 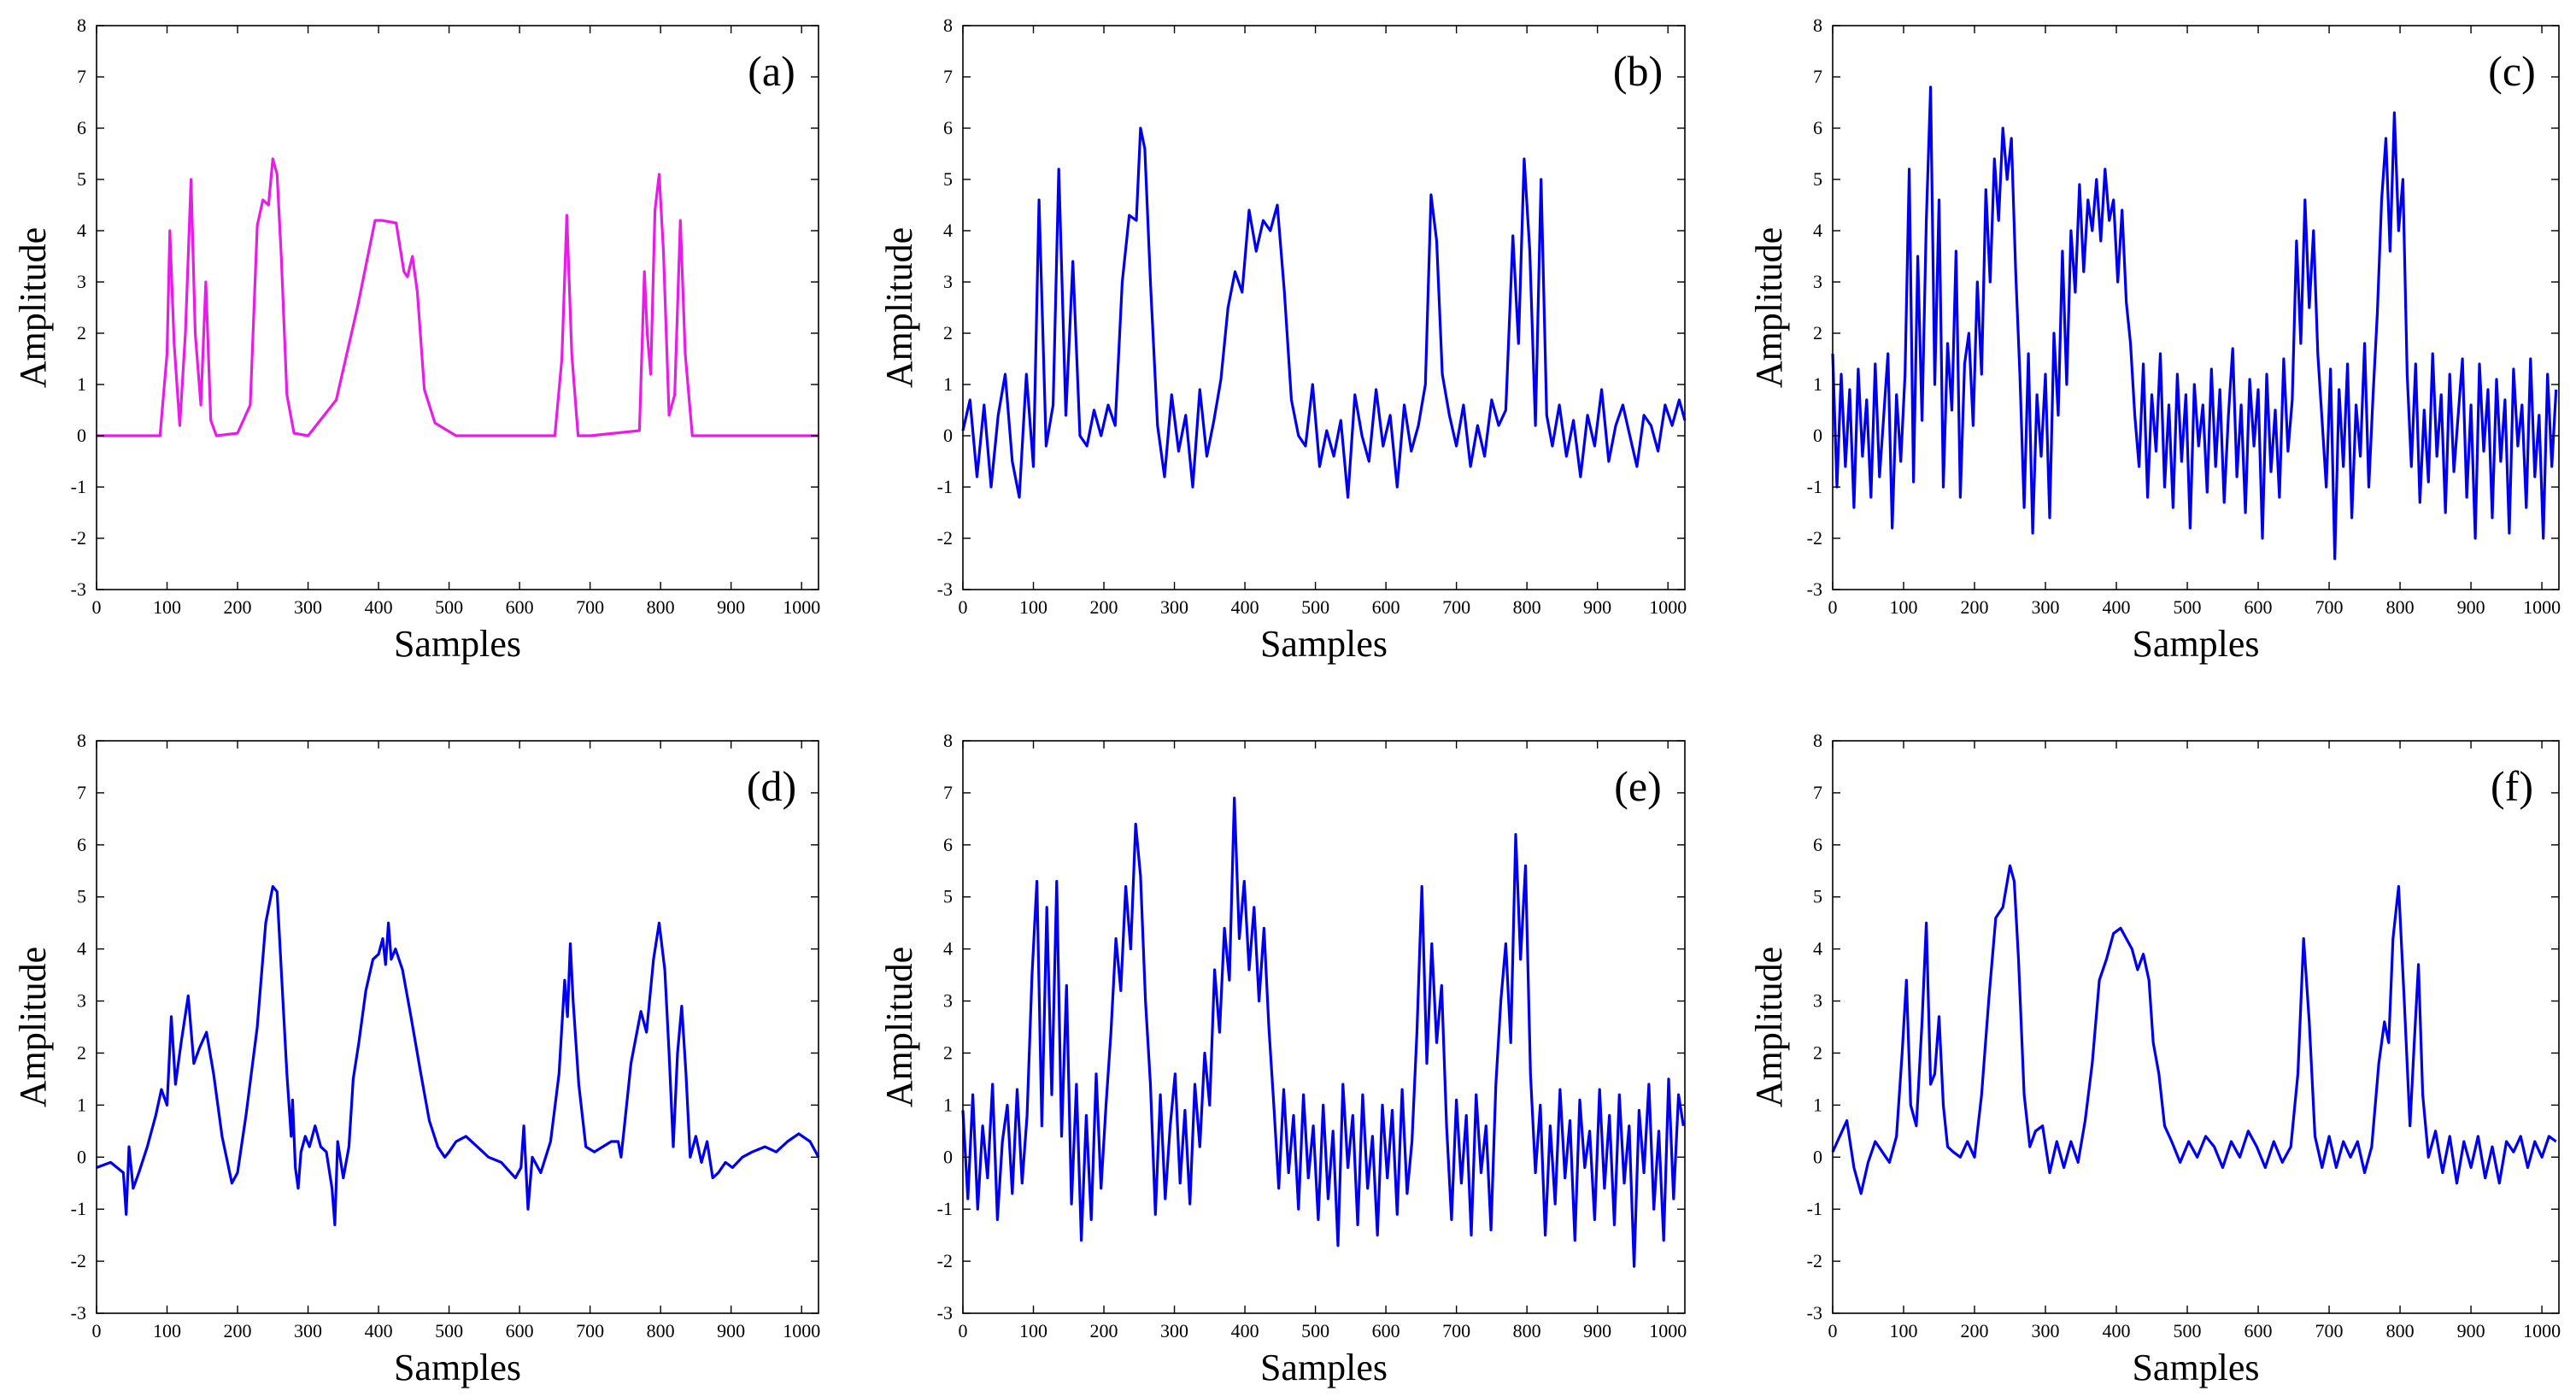 What do you see at coordinates (1638, 71) in the screenshot?
I see `panel-label-b: (b)` at bounding box center [1638, 71].